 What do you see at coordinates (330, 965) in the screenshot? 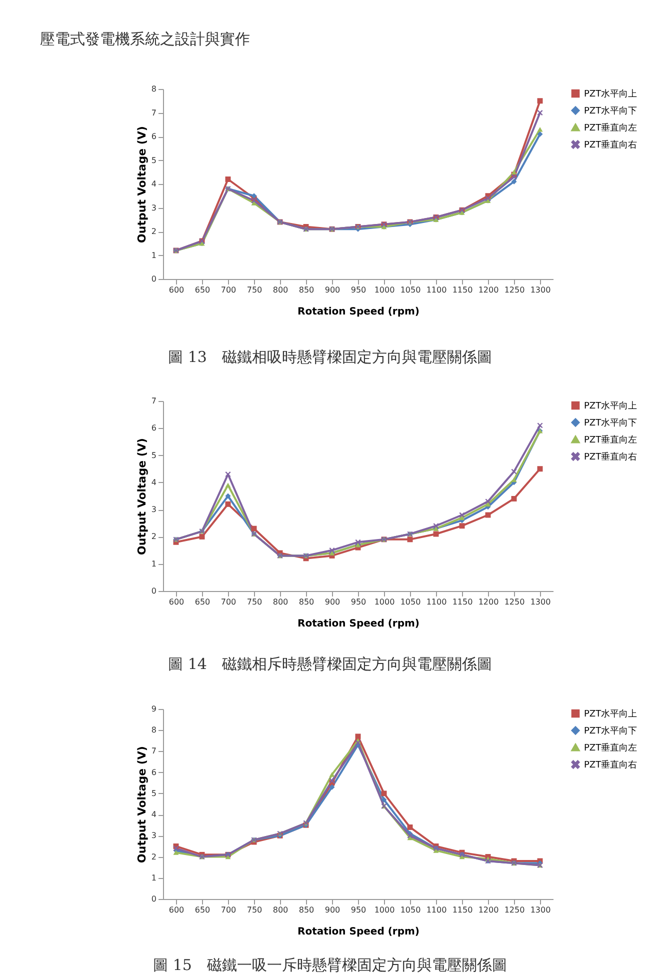
I see `caption: 圖 15 磁鐵一吸一斥時懸臂樑固定方向與電壓關係圖` at bounding box center [330, 965].